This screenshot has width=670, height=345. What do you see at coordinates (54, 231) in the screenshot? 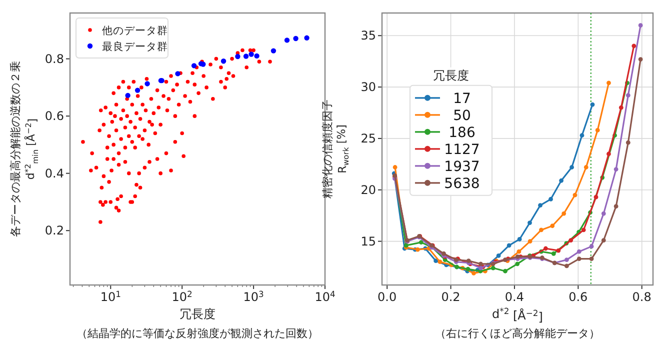
I see `y-tick-label: 0.2` at bounding box center [54, 231].